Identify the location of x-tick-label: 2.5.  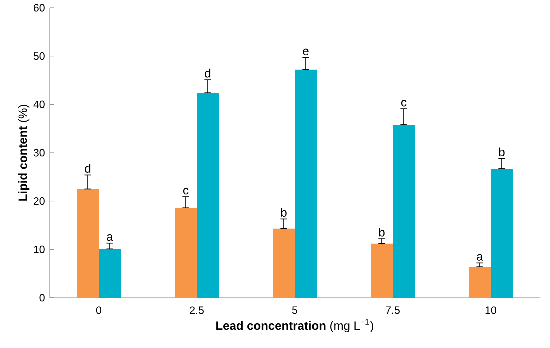
(197, 310).